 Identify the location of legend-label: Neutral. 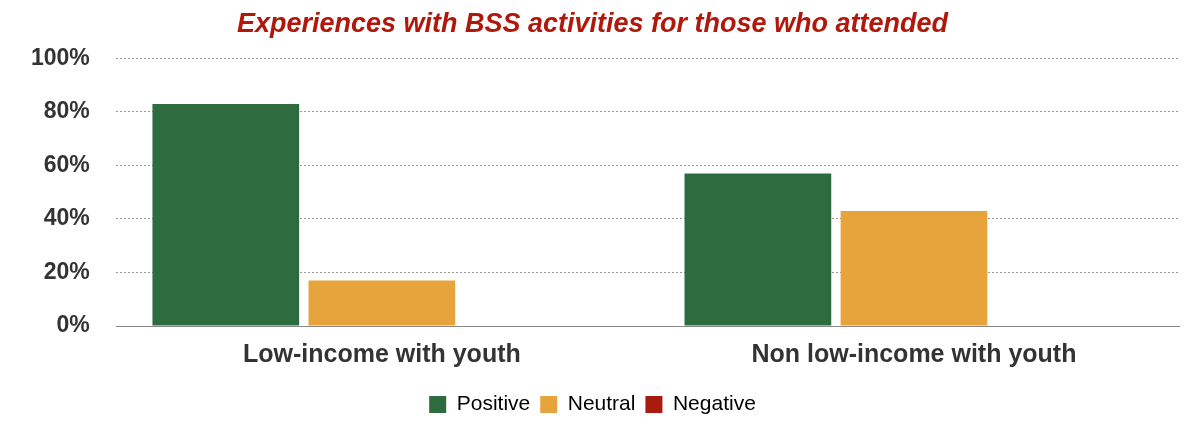
(601, 403).